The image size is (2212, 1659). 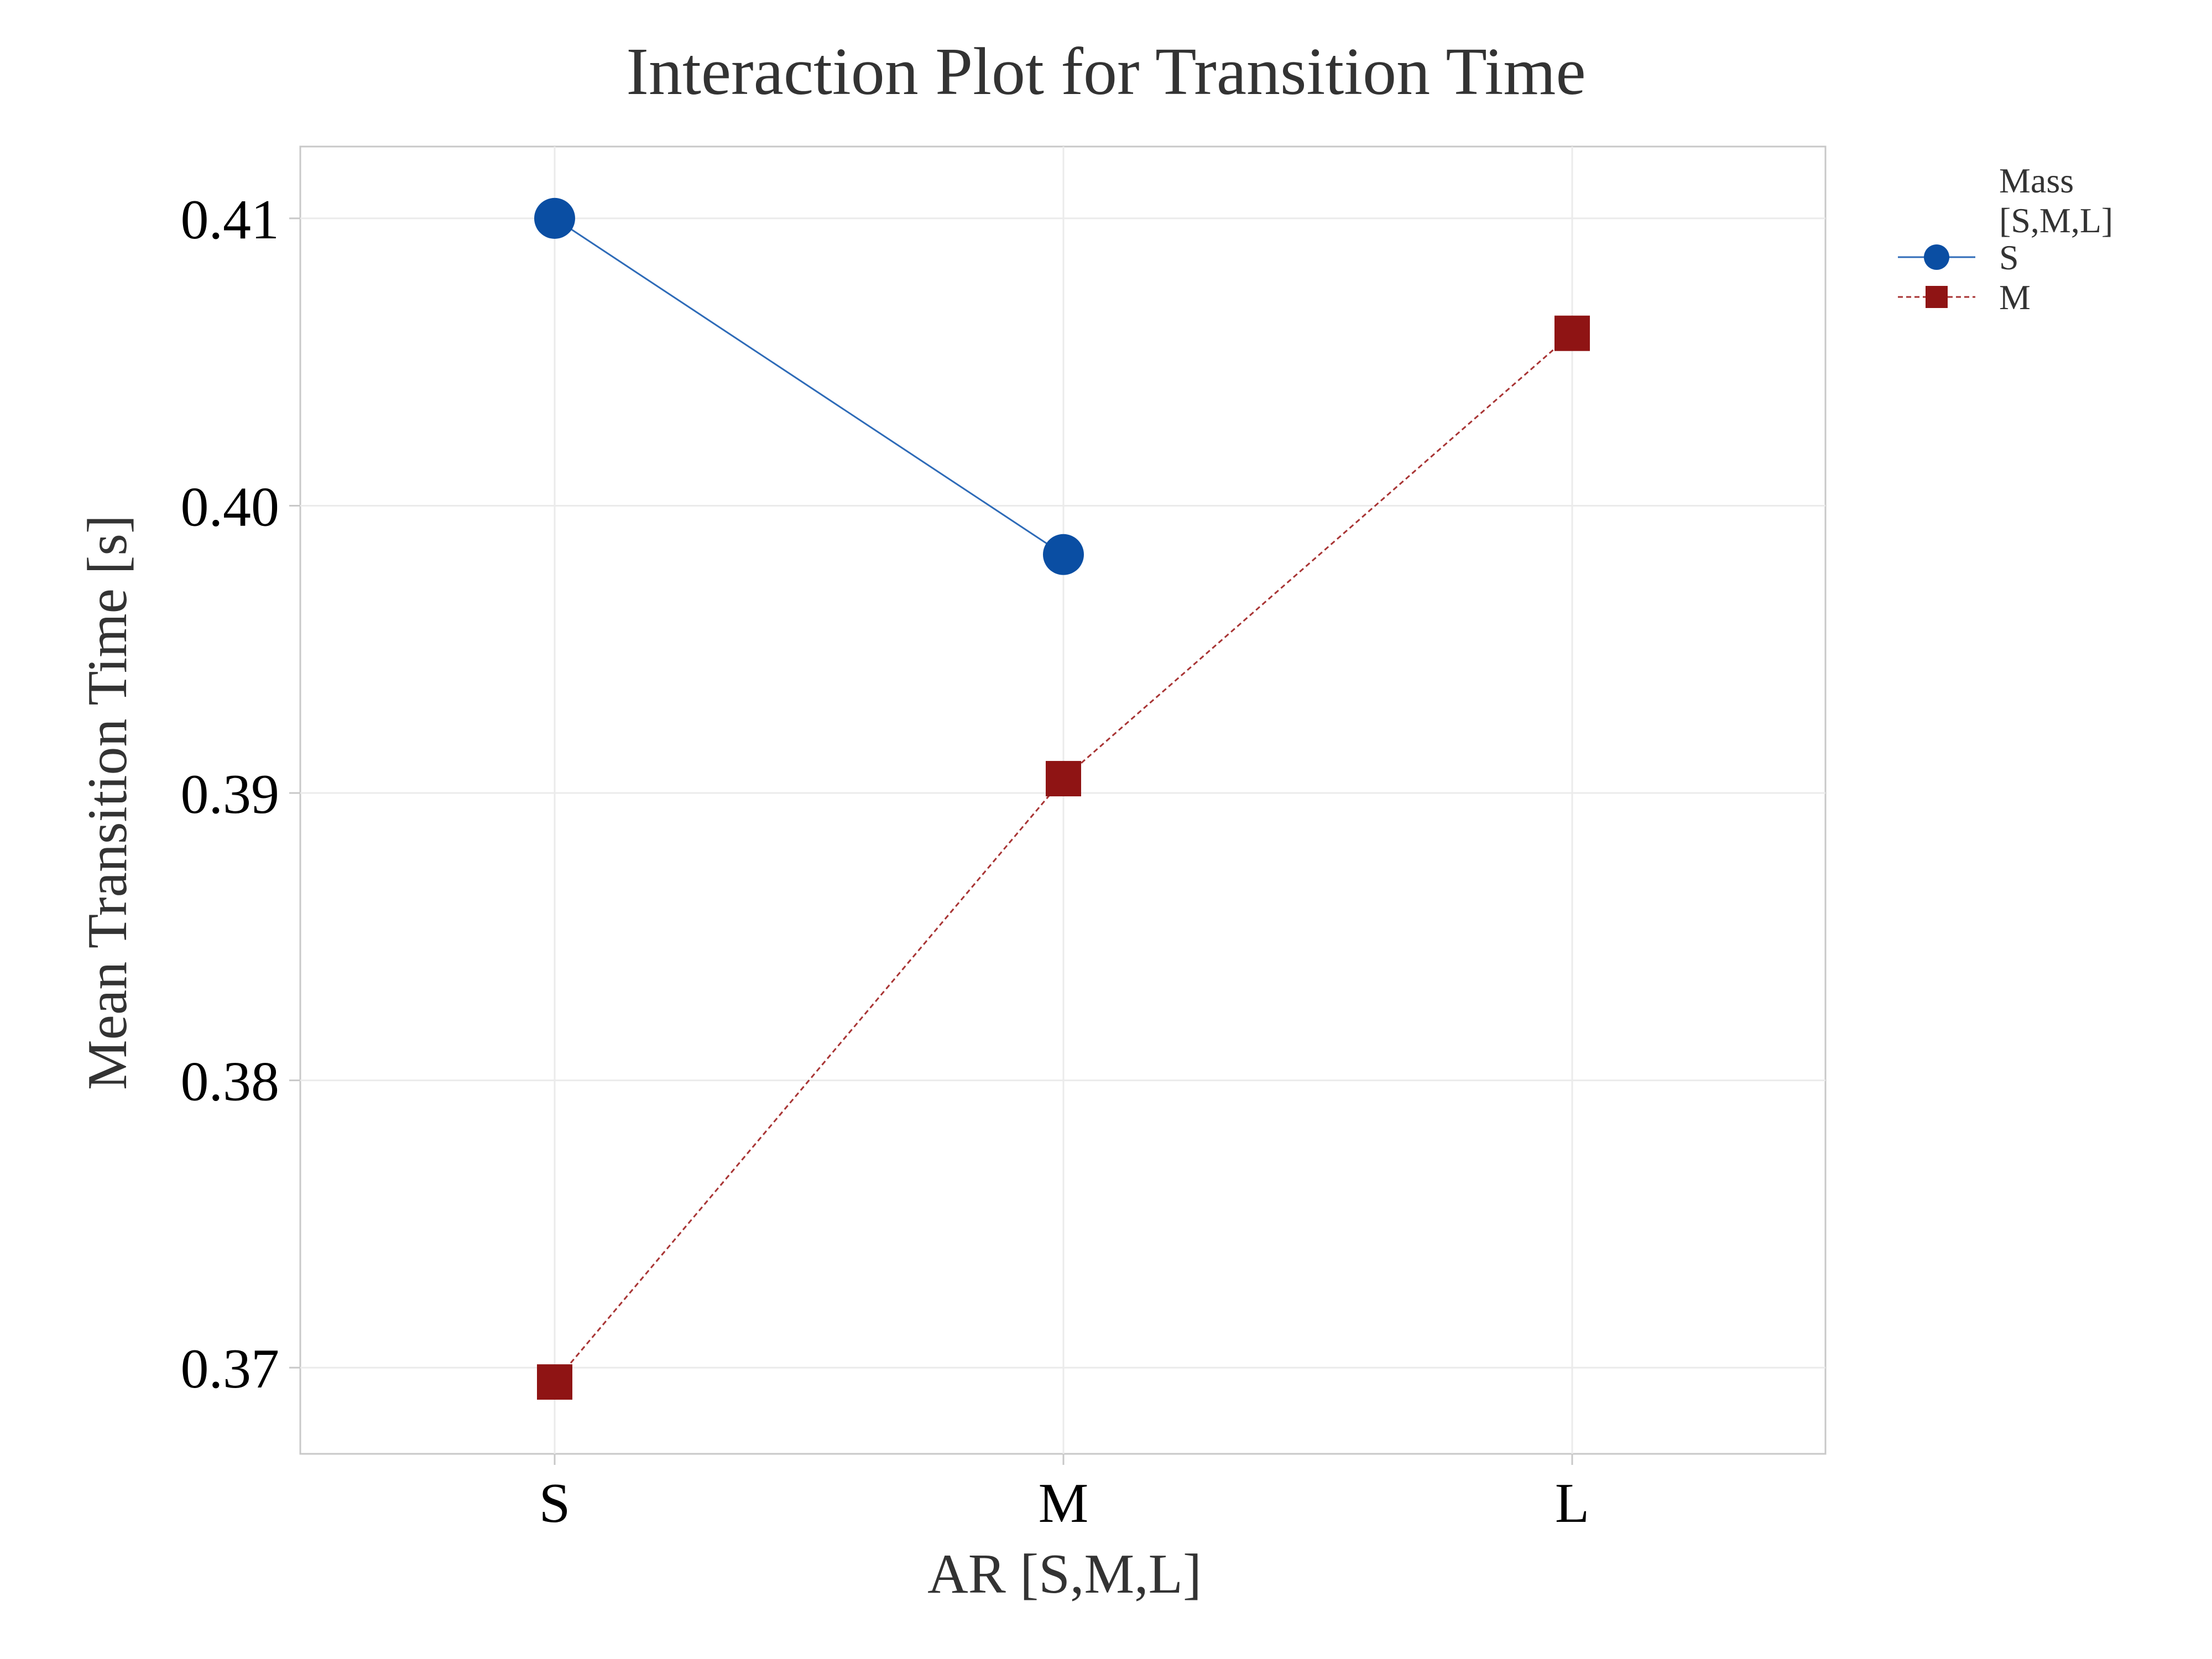 I want to click on y-tick-label-0.38: 0.38, so click(x=231, y=1082).